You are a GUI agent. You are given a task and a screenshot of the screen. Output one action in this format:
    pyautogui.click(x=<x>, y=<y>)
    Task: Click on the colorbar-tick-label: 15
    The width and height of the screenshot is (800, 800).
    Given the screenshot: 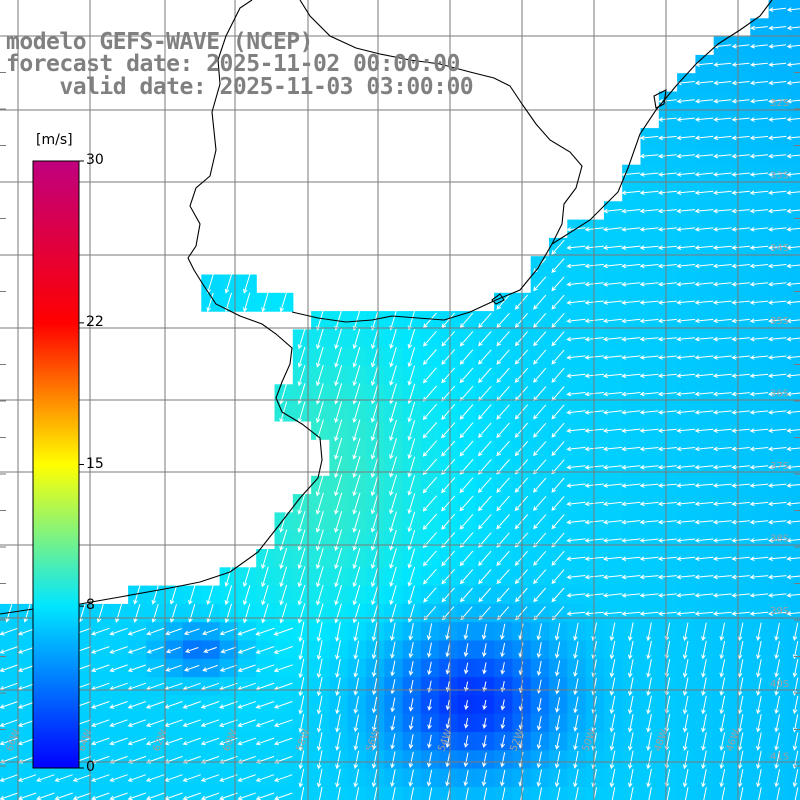 What is the action you would take?
    pyautogui.click(x=95, y=463)
    